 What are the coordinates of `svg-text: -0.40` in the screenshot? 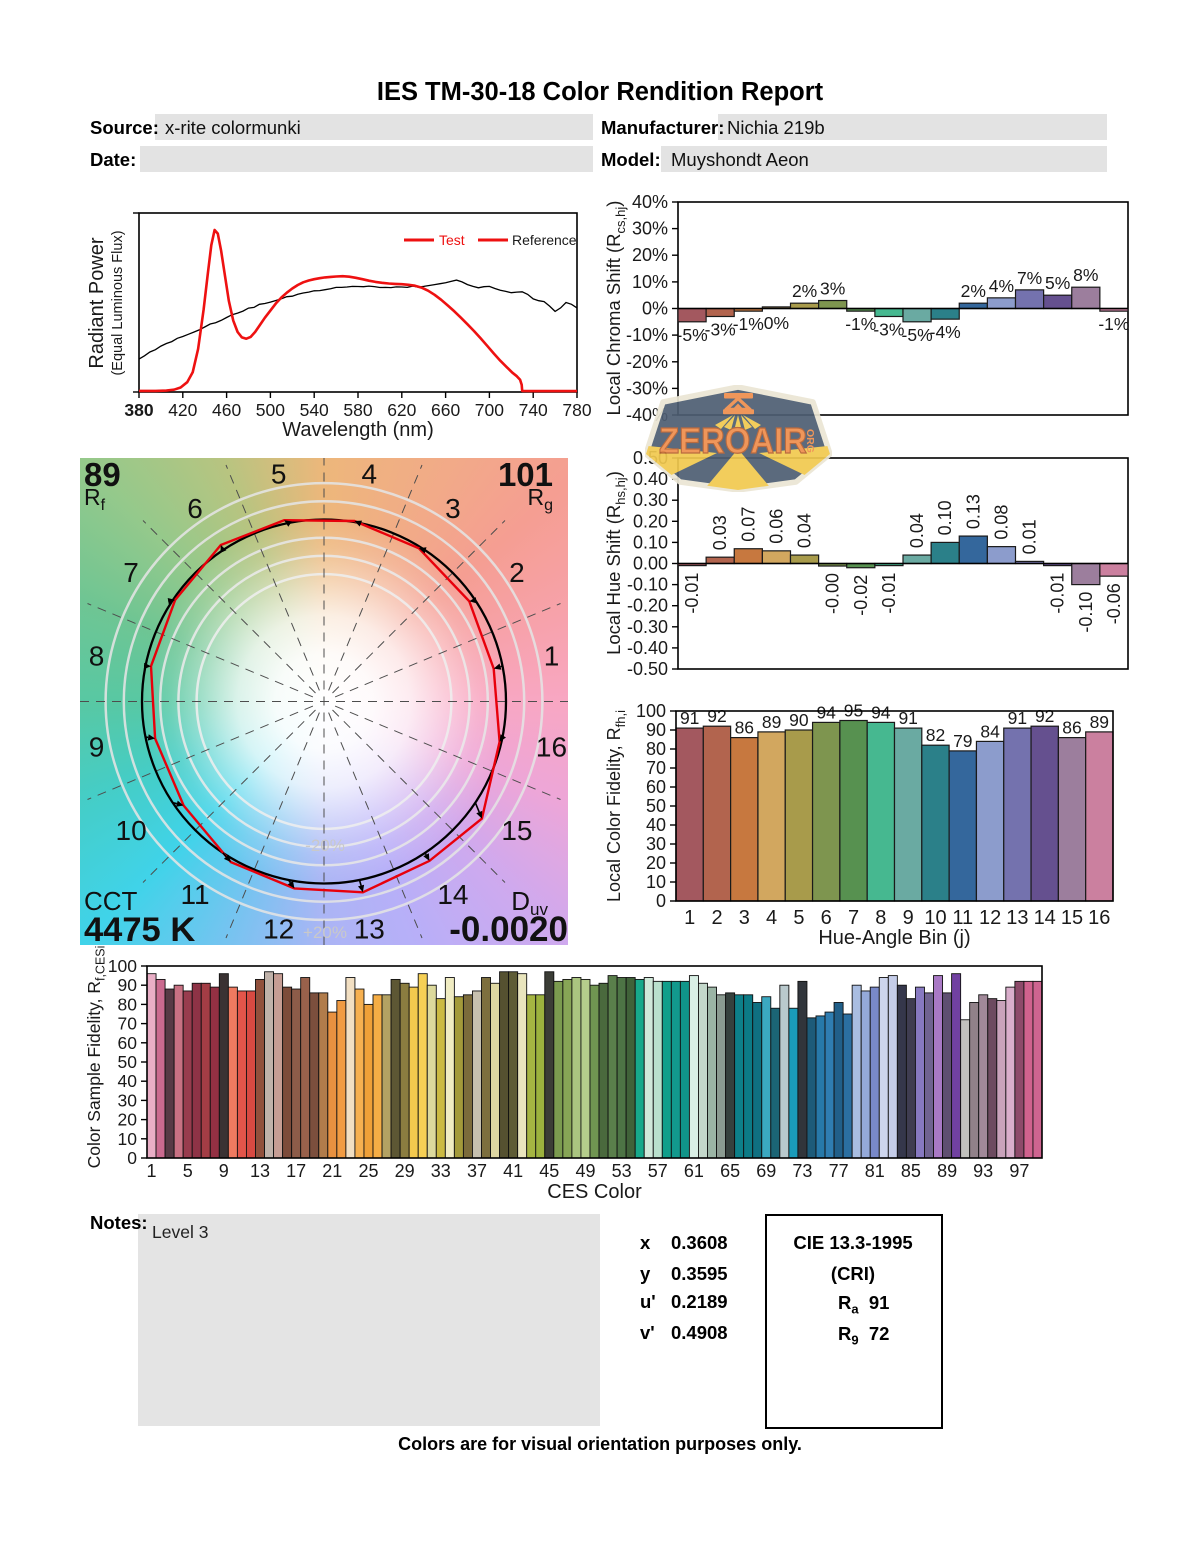 It's located at (647, 648).